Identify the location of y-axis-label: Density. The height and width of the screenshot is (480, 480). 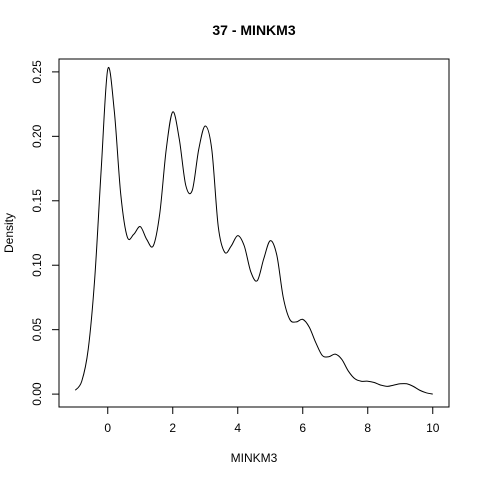
(9, 233).